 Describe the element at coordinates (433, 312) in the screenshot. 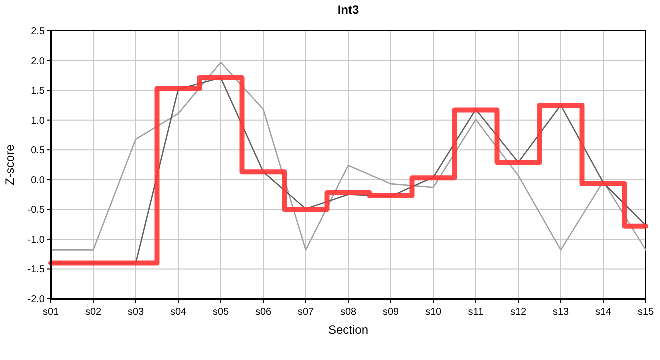

I see `x-tick-label: s10` at that location.